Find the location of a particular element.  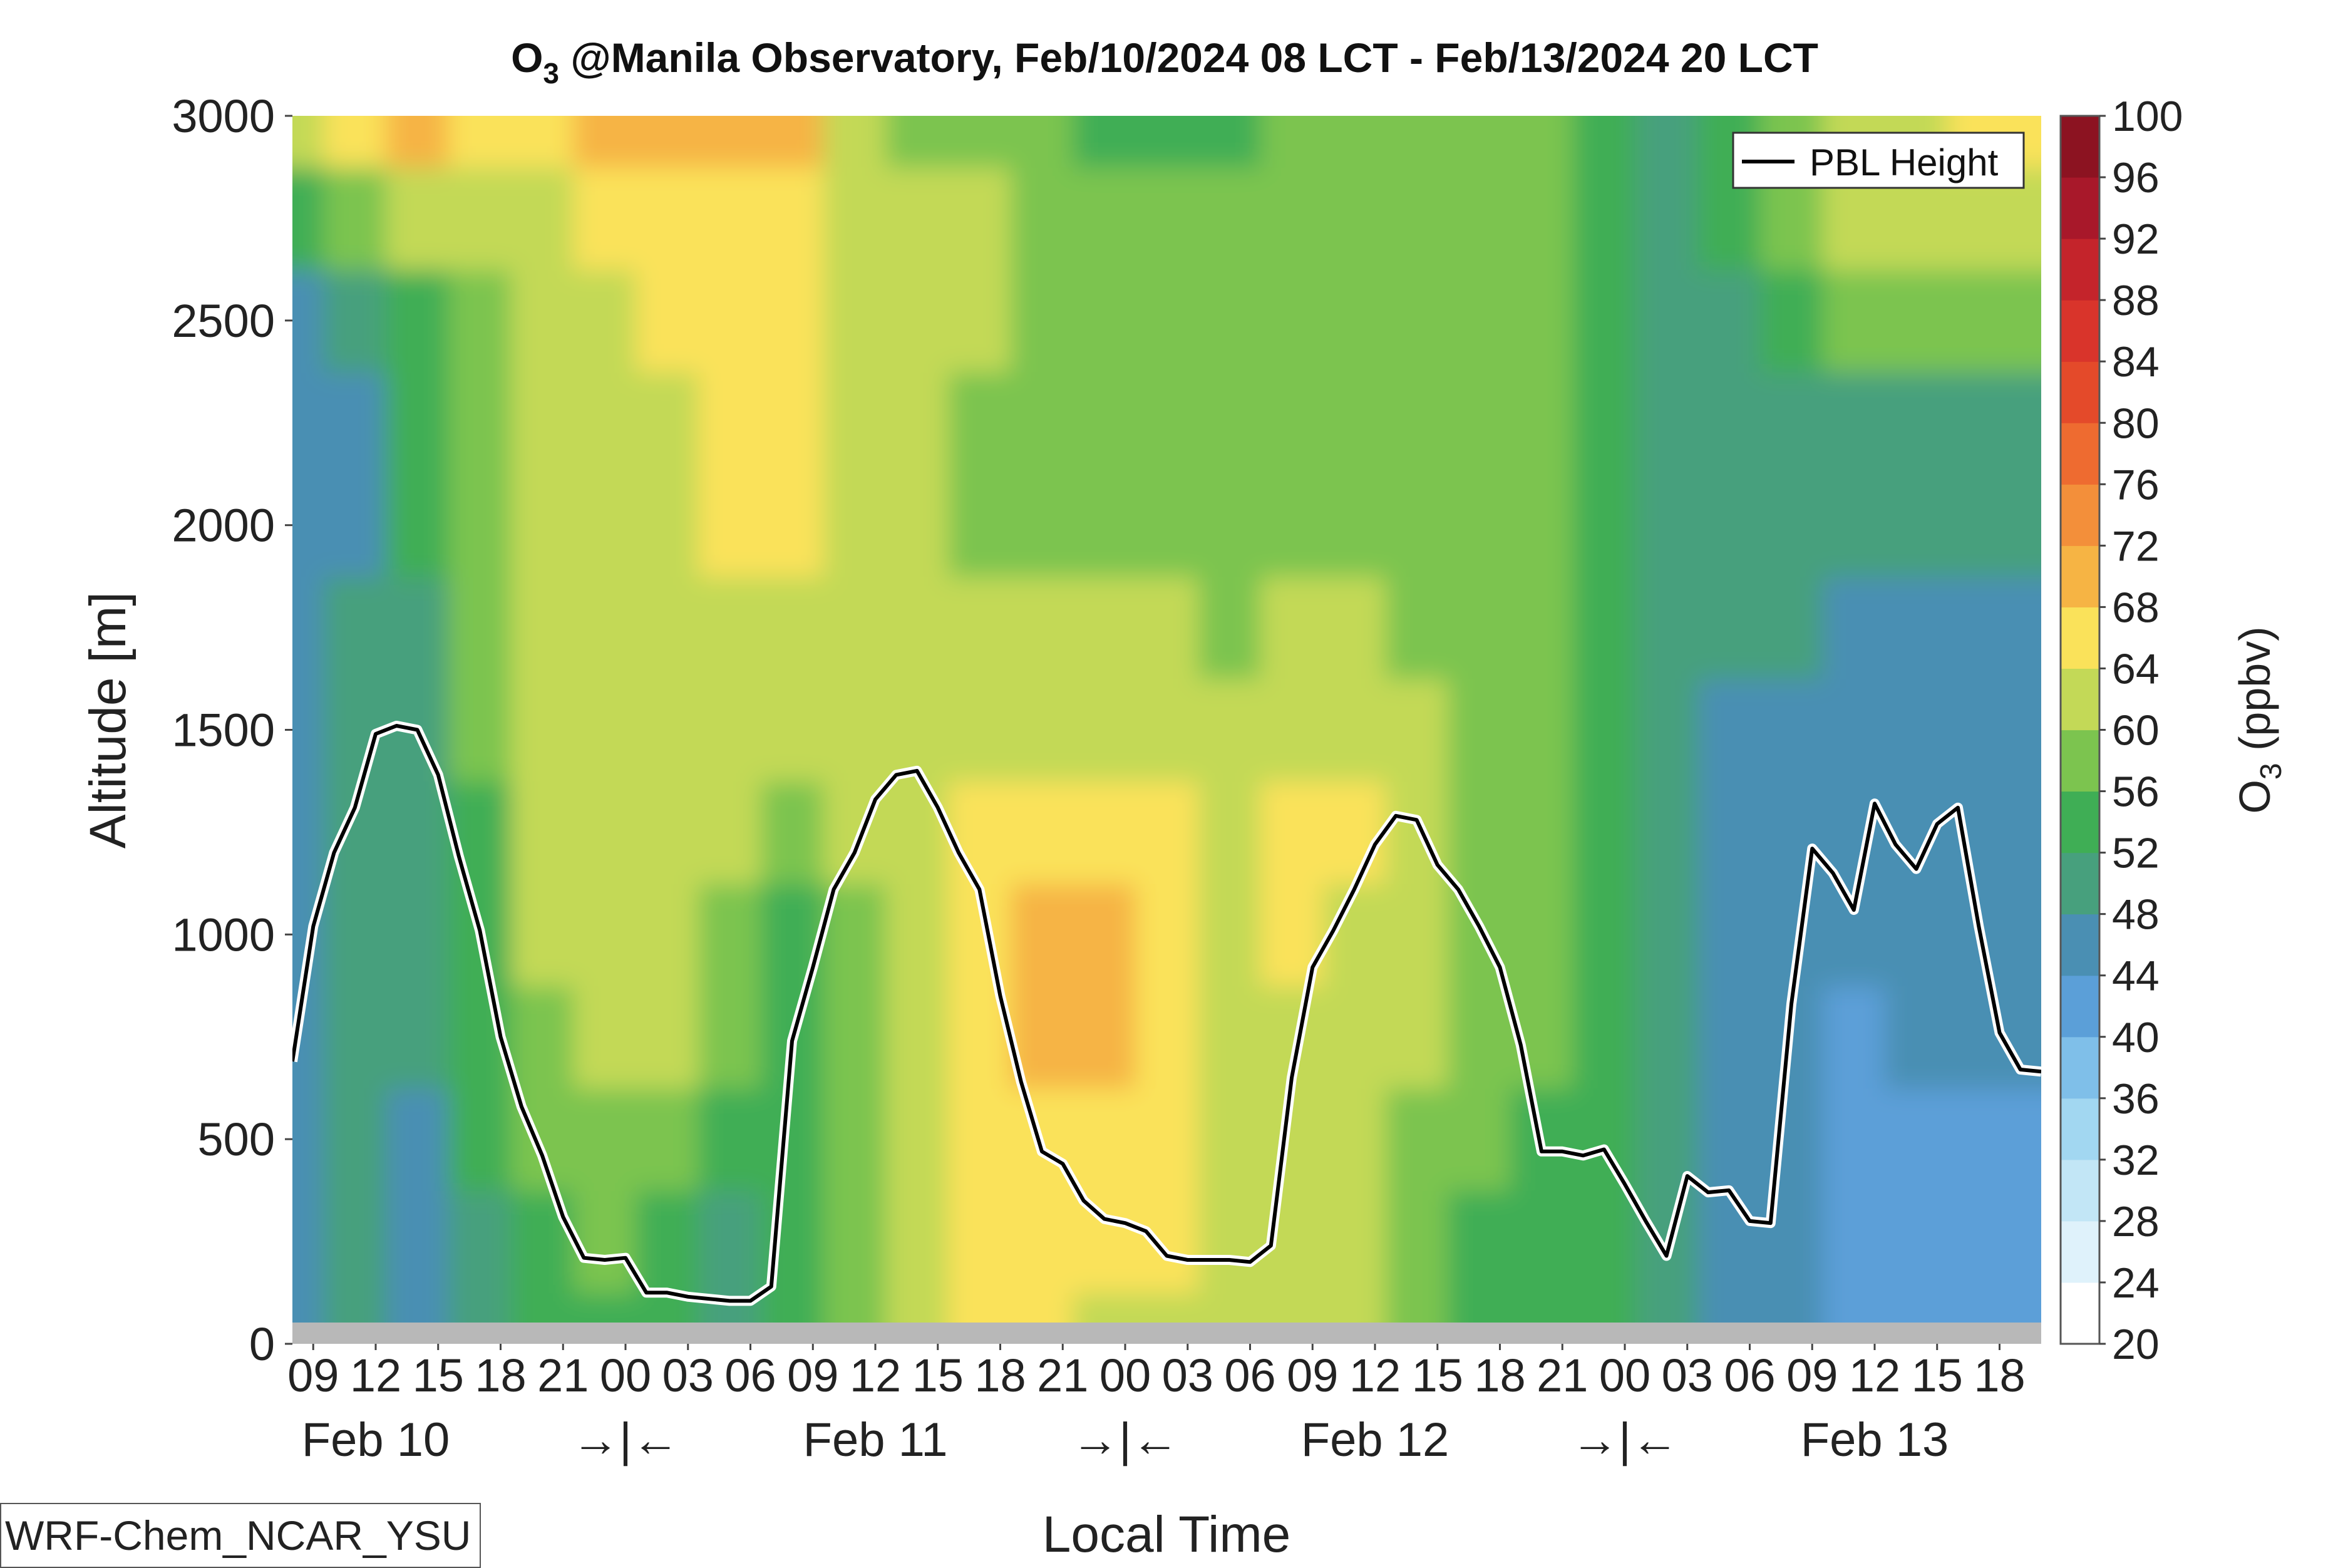

colorbar-tick-label: 80 is located at coordinates (2136, 424).